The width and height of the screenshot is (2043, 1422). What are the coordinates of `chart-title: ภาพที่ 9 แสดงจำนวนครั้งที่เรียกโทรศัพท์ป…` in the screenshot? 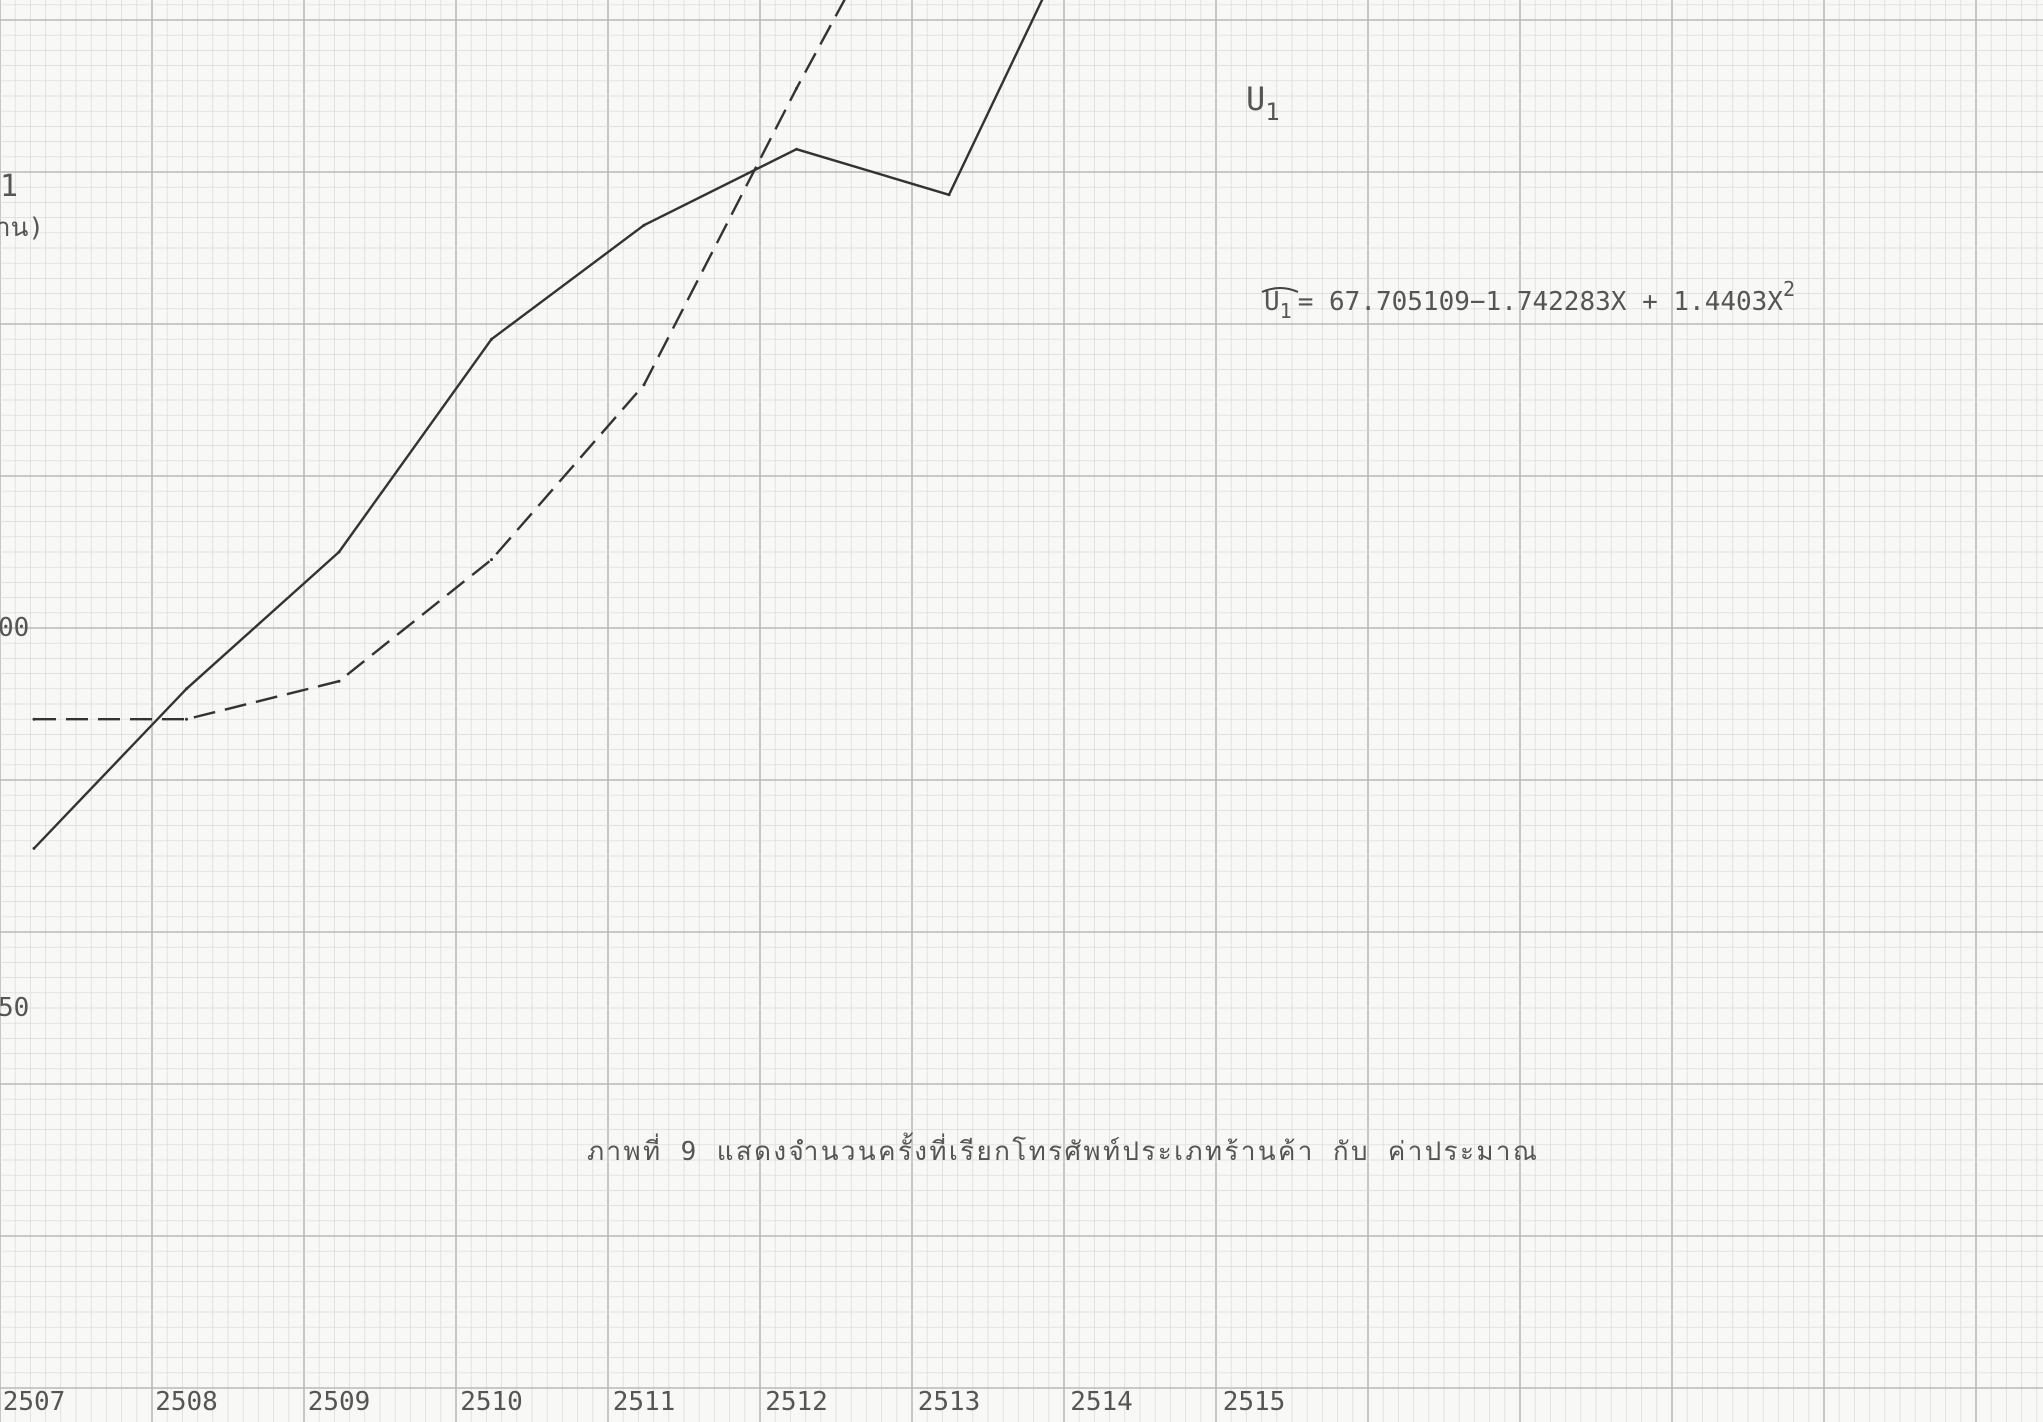 It's located at (1062, 1149).